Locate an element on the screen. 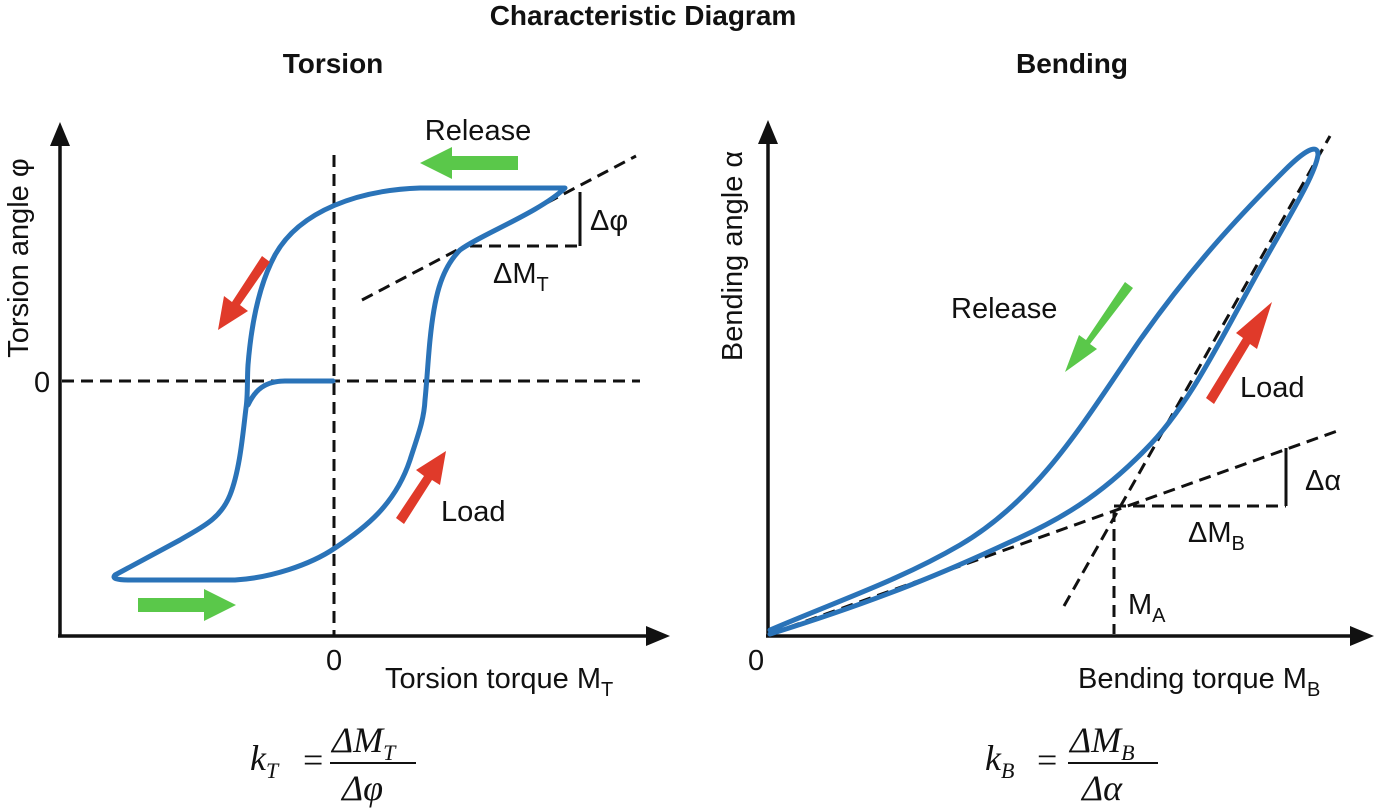 This screenshot has width=1383, height=810. torsion-formula-equals: = is located at coordinates (313, 760).